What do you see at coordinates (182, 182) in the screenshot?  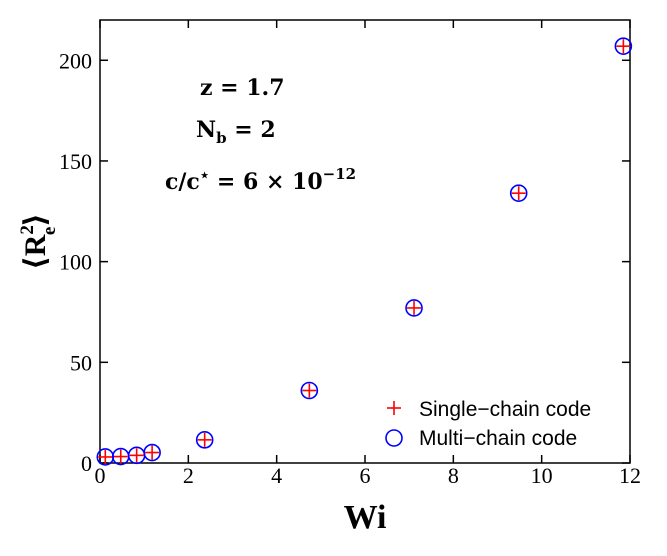 I see `annotation-conc-main: c/c` at bounding box center [182, 182].